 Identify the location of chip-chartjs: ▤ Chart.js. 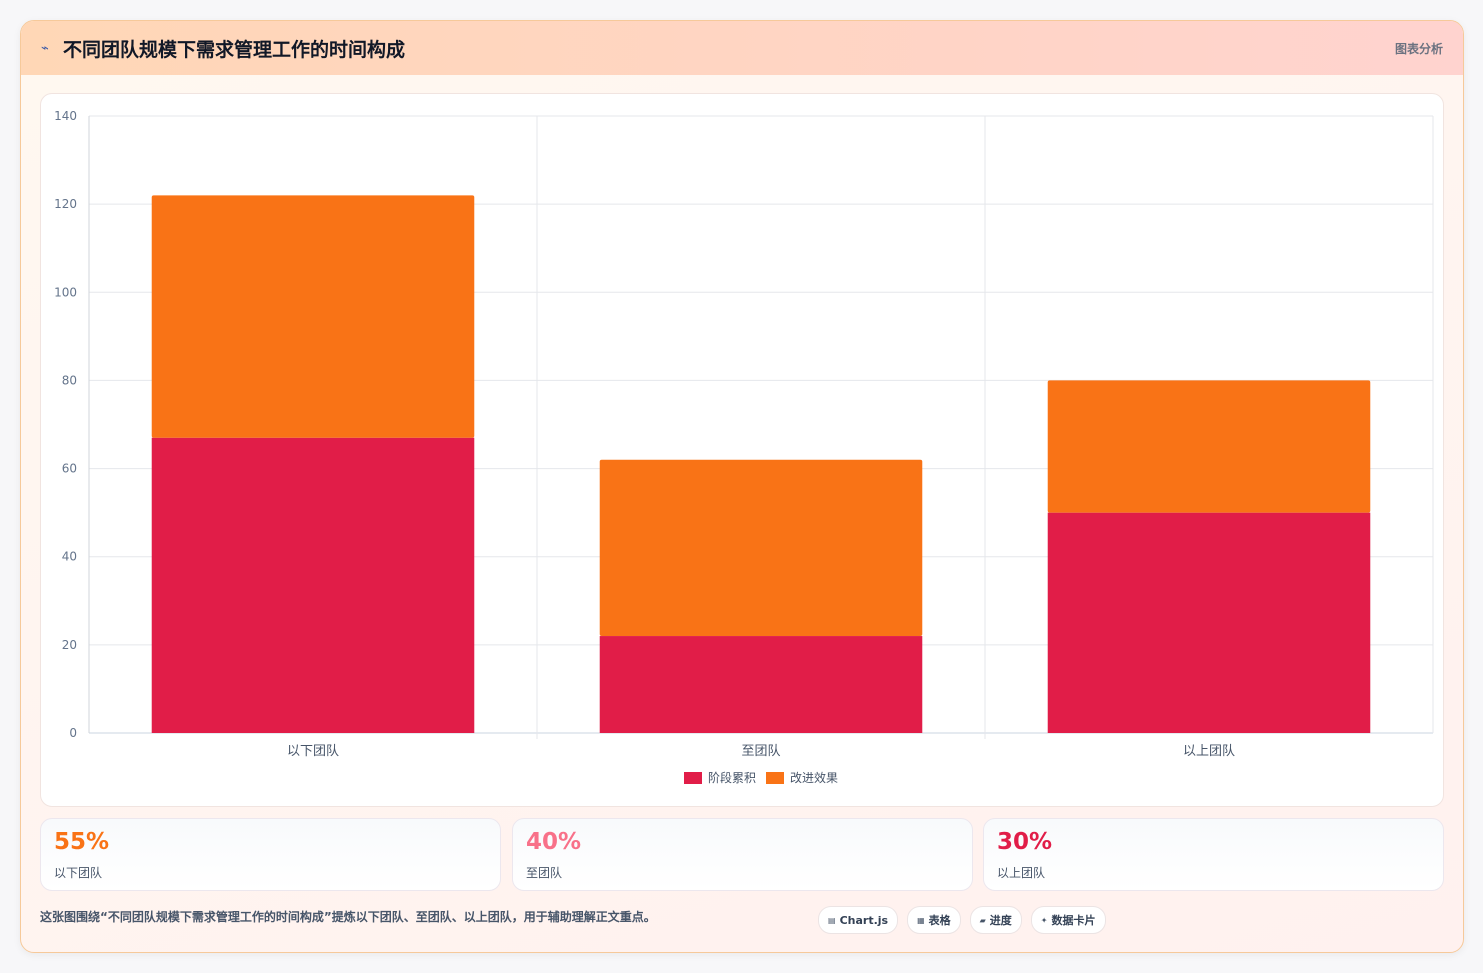
(858, 920).